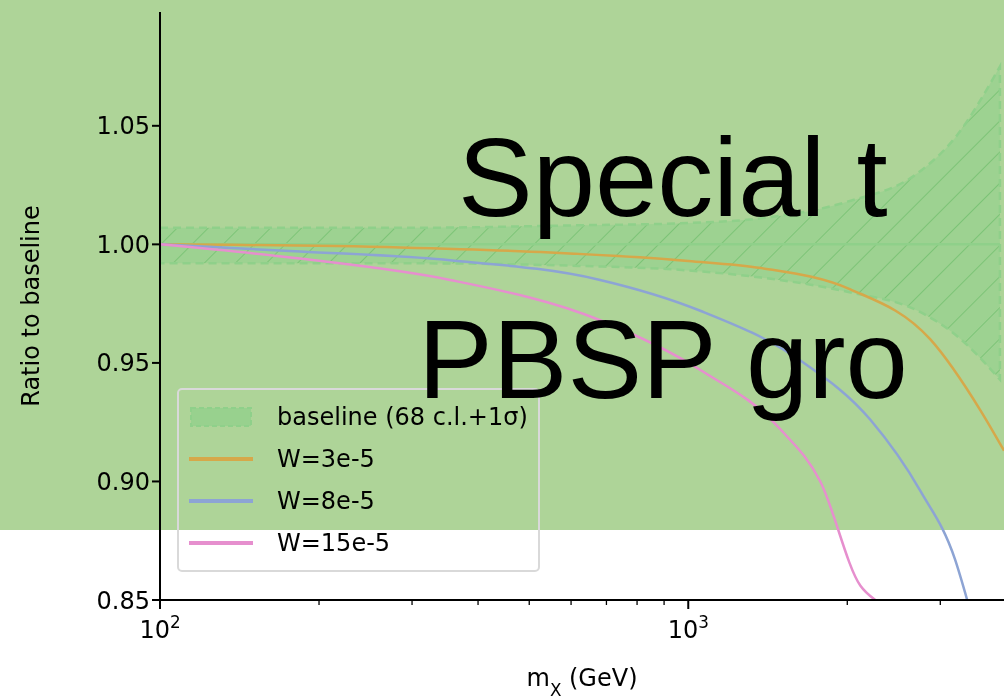 The image size is (1004, 696). Describe the element at coordinates (123, 244) in the screenshot. I see `y-tick-label: 1.00` at that location.